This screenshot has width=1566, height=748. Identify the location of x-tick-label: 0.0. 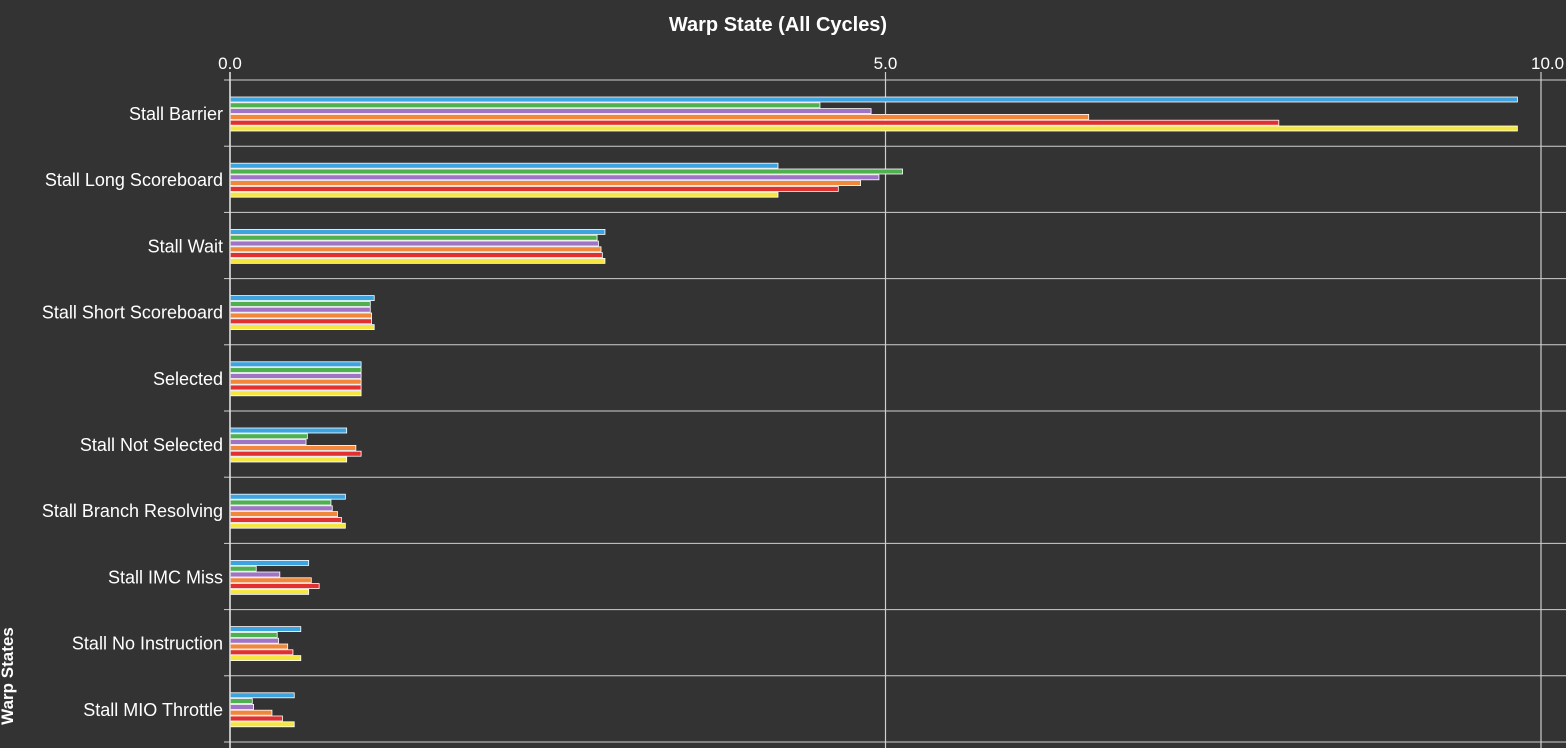
(230, 63).